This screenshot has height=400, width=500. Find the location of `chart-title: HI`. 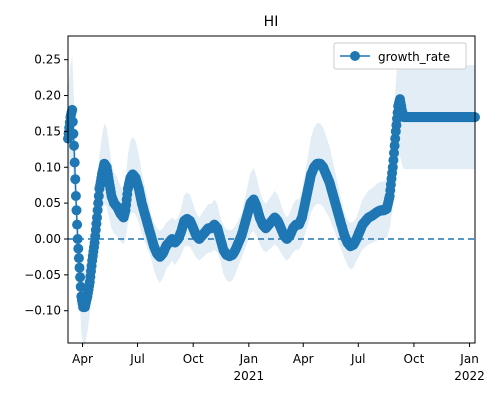

chart-title: HI is located at coordinates (271, 22).